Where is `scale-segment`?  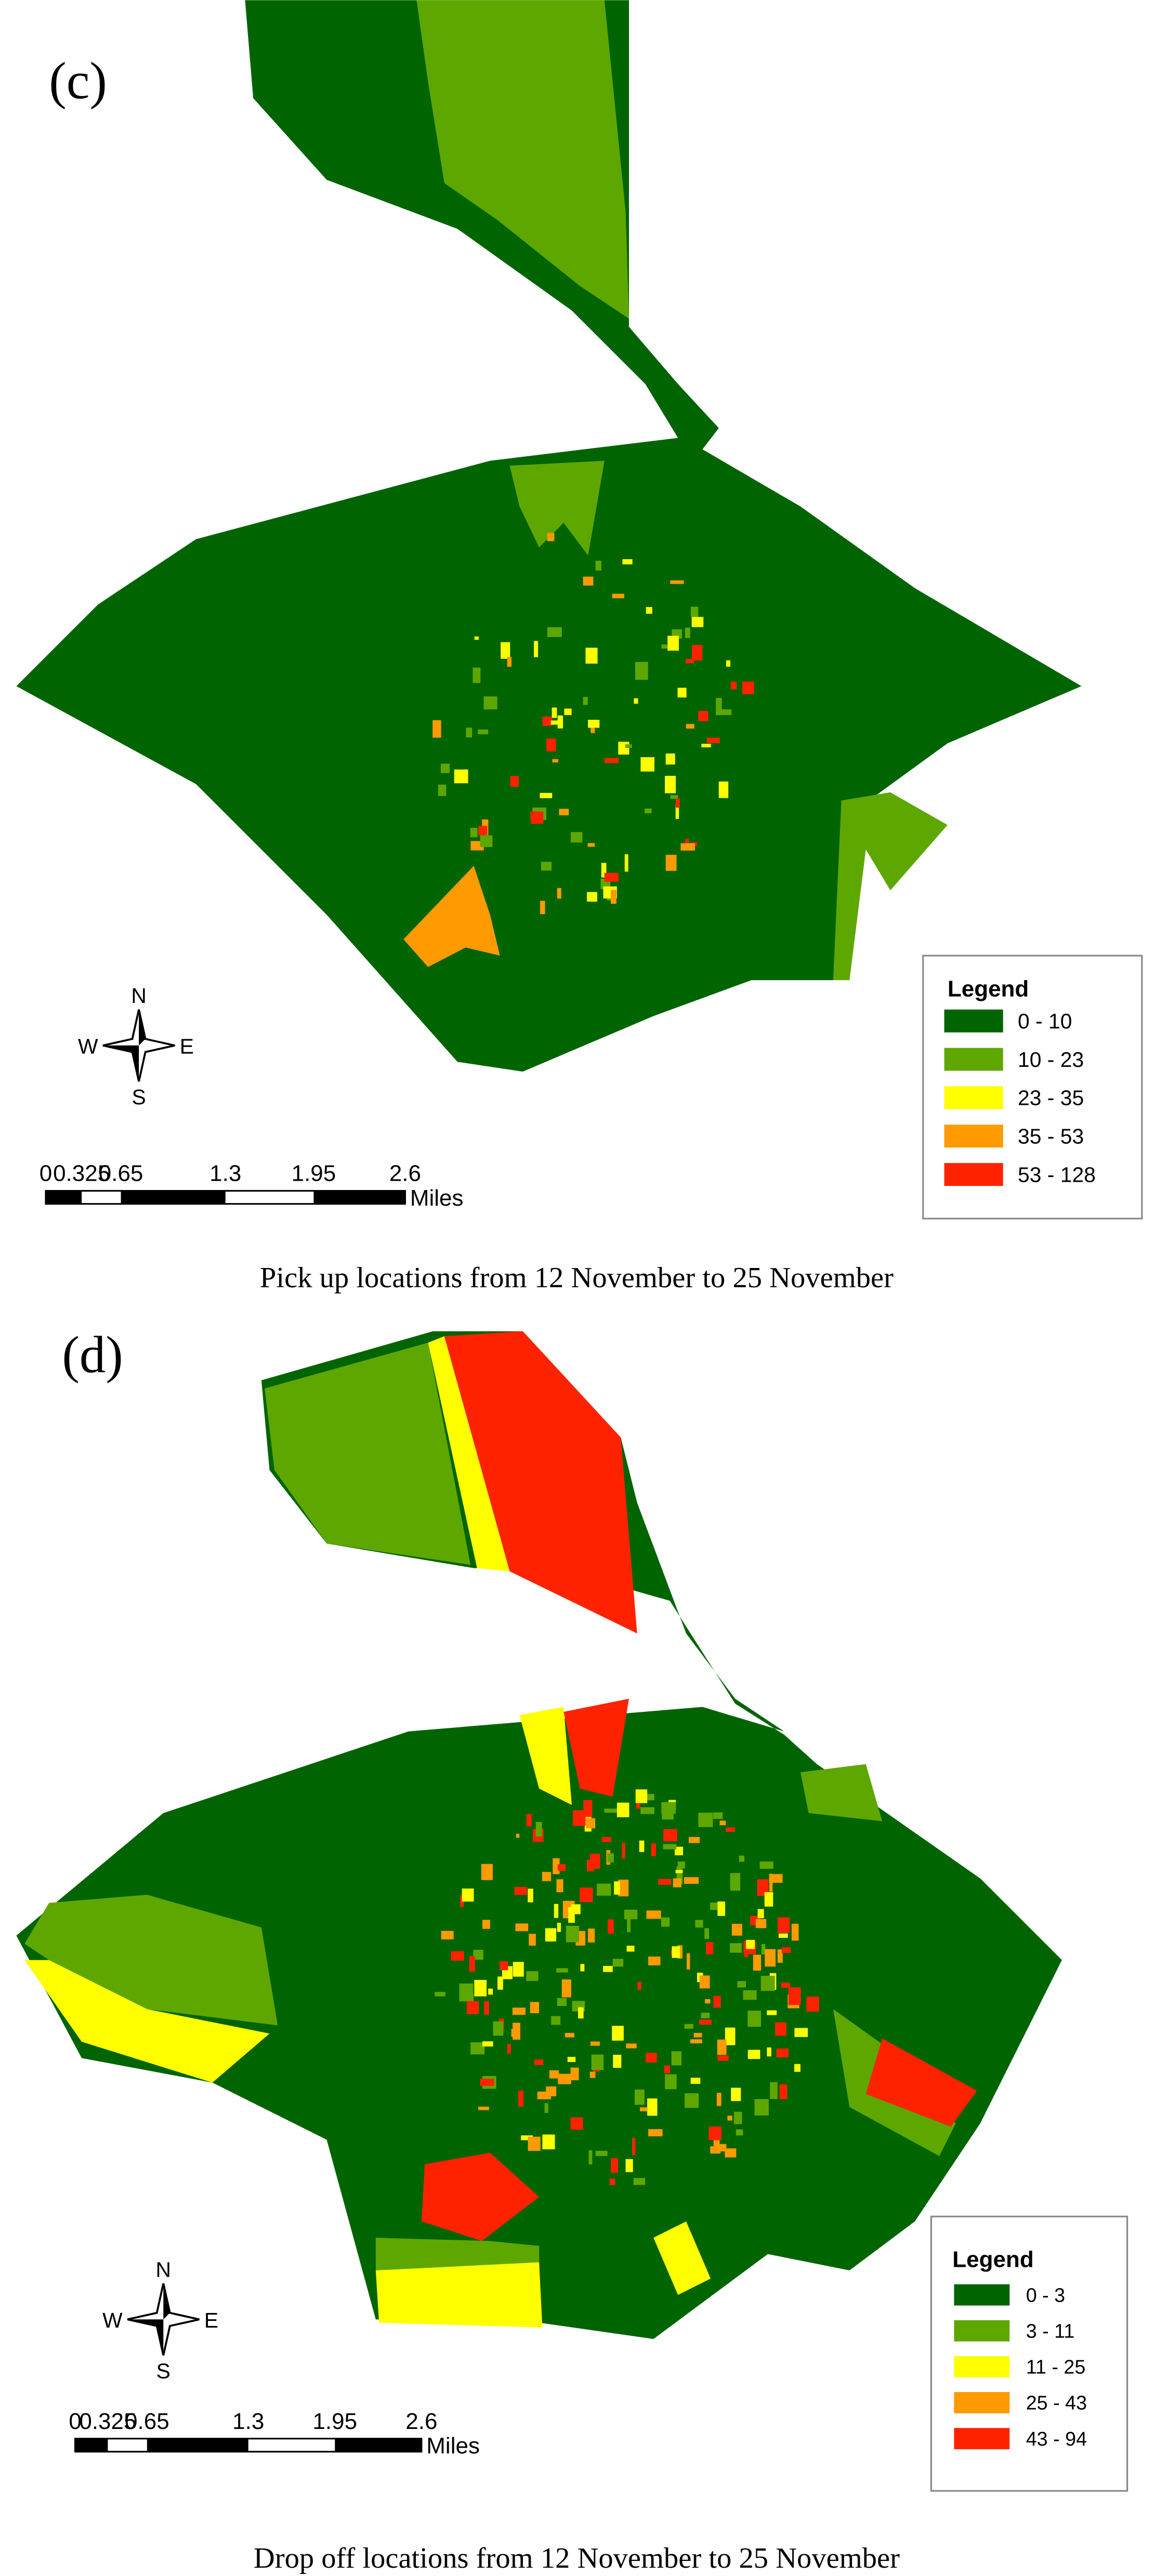 scale-segment is located at coordinates (197, 2445).